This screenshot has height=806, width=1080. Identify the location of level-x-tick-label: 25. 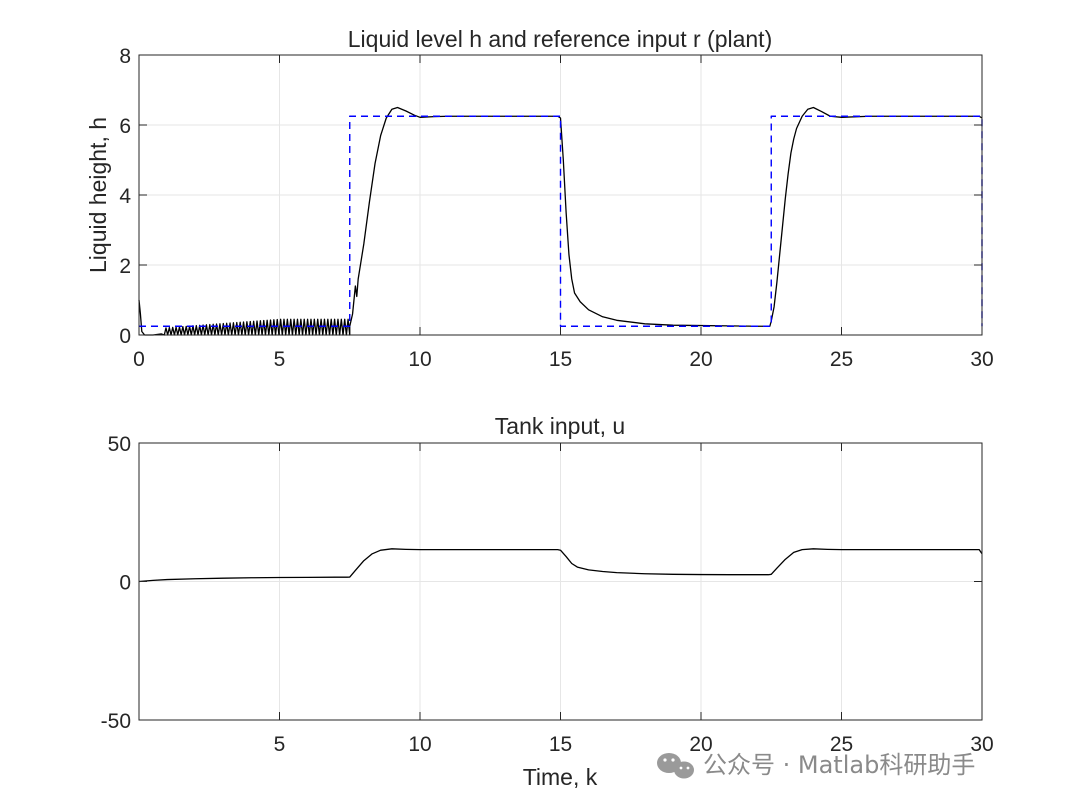
(841, 359).